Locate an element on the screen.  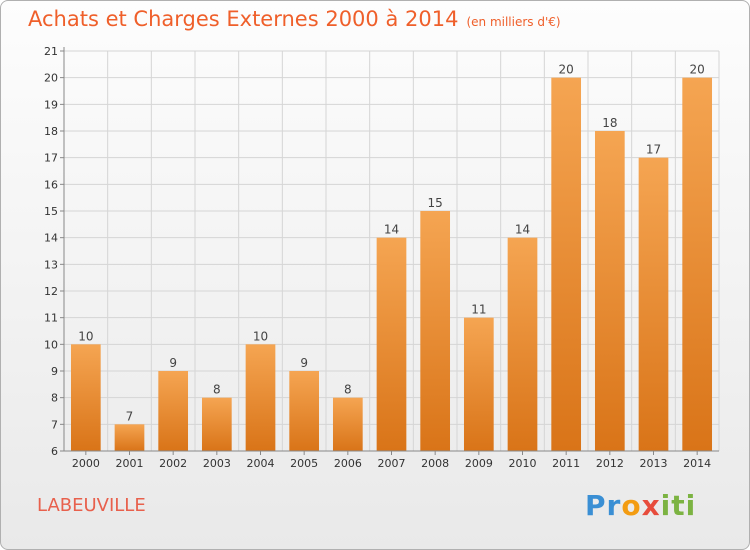
chart-subtitle: (en milliers d'€) is located at coordinates (513, 22).